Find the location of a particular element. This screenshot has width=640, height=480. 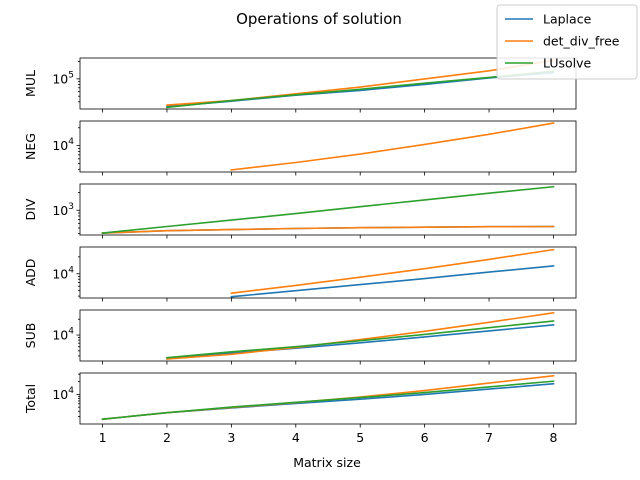

x-tick-label: 4 is located at coordinates (296, 437).